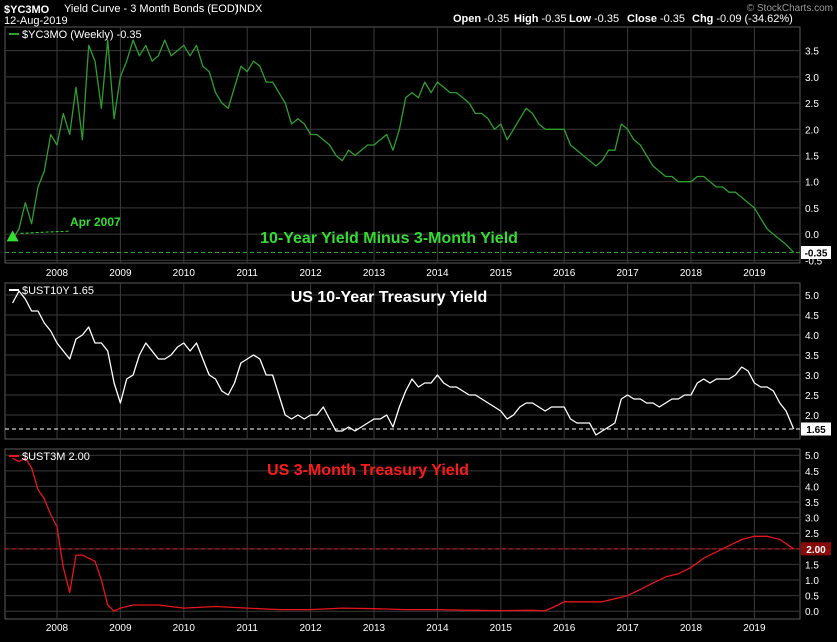 This screenshot has width=837, height=642. I want to click on ohlc-label: Low, so click(580, 19).